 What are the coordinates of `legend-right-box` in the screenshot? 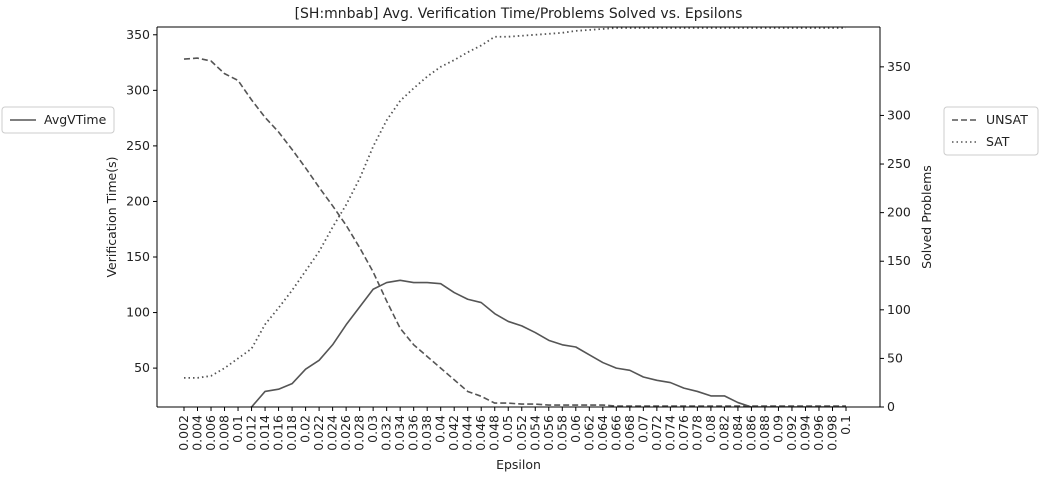 It's located at (991, 131).